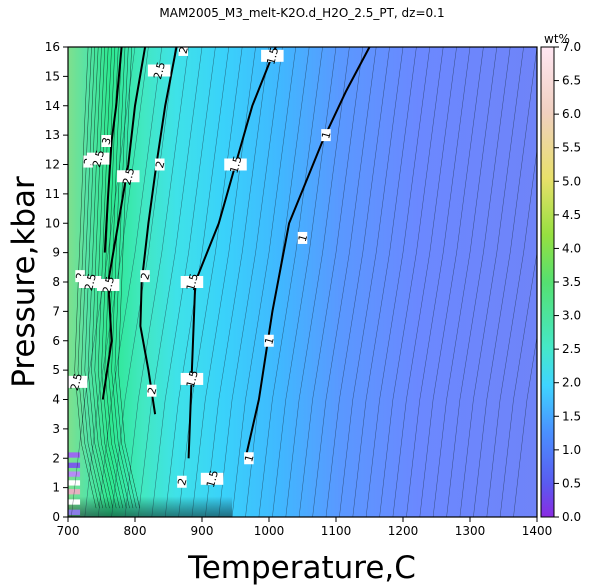 This screenshot has height=587, width=599. I want to click on contour-label-text: 3, so click(106, 141).